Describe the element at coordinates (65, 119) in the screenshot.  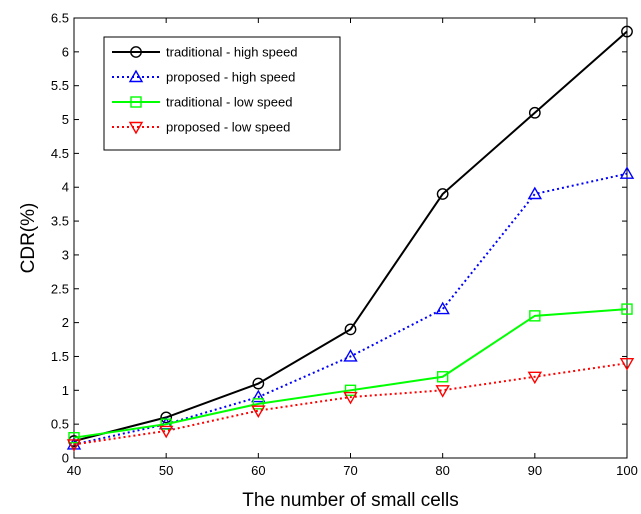
I see `y-tick-label: 5` at that location.